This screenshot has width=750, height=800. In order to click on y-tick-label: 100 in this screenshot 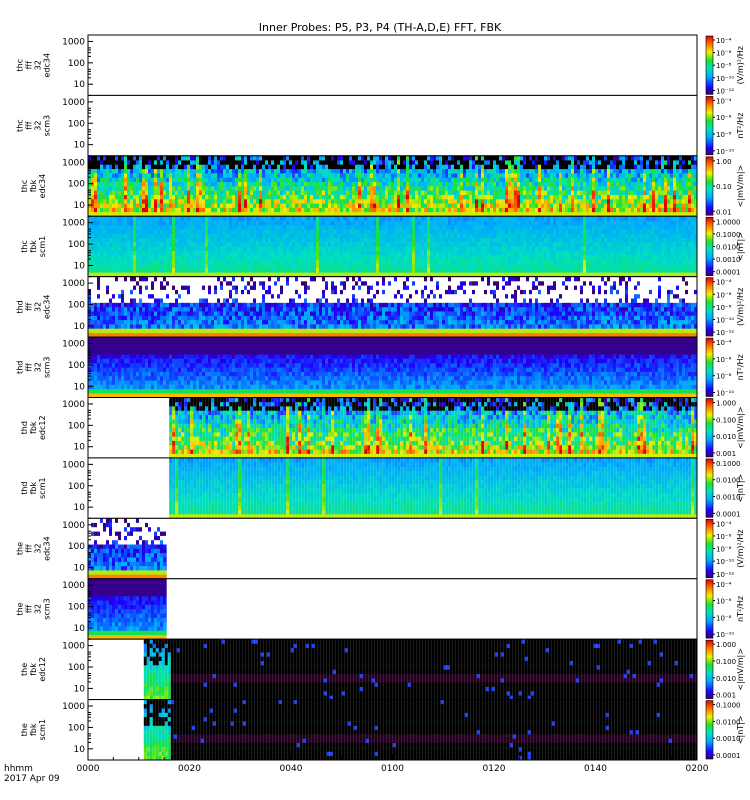, I will do `click(76, 64)`.